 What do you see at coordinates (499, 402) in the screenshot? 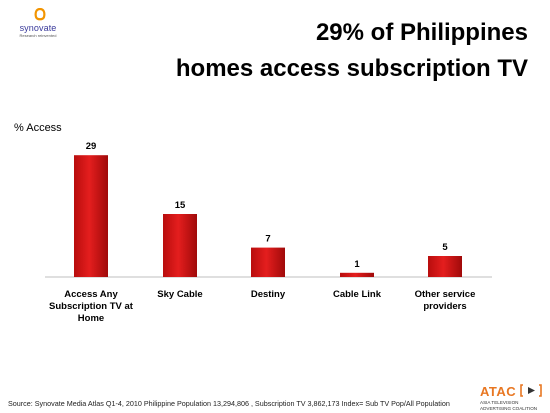
I see `atac-line-1: ASIA TELEVISION` at bounding box center [499, 402].